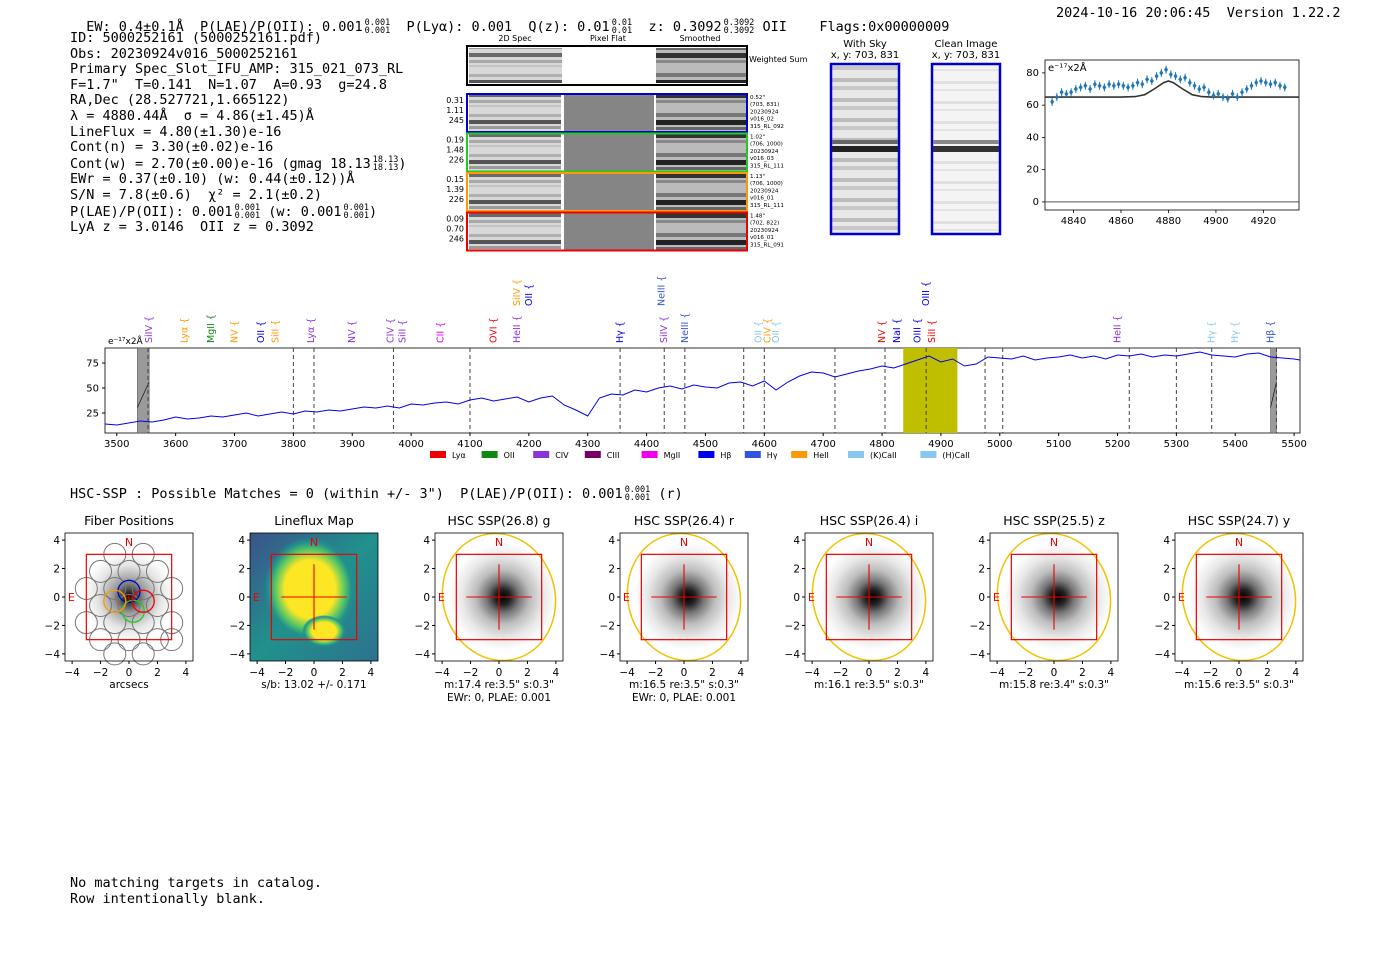  Describe the element at coordinates (767, 166) in the screenshot. I see `cutout-row-label: 315_RL_111` at that location.